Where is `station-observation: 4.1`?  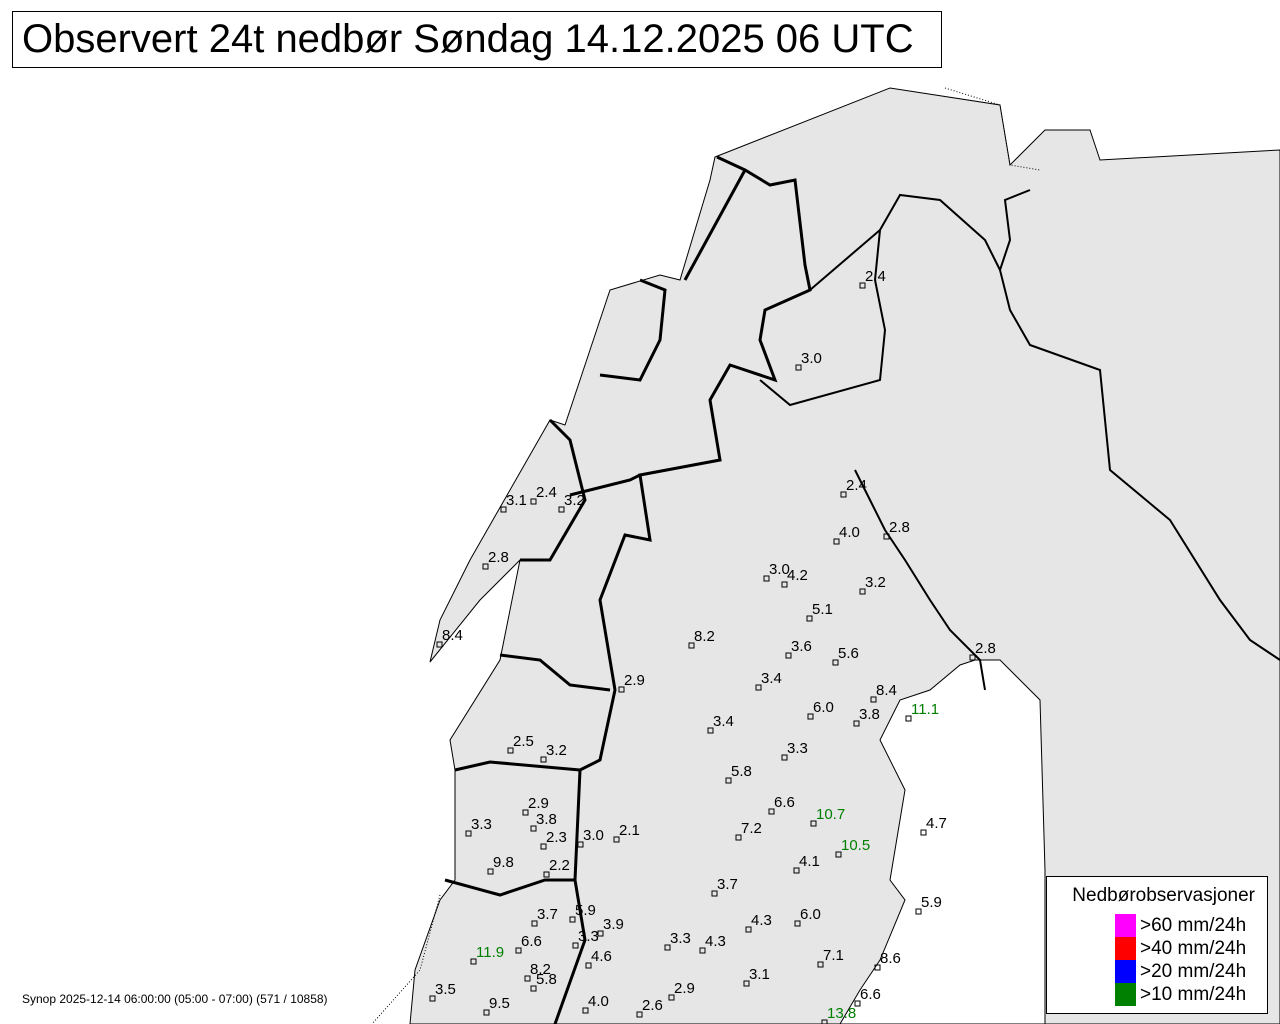
station-observation: 4.1 is located at coordinates (806, 863).